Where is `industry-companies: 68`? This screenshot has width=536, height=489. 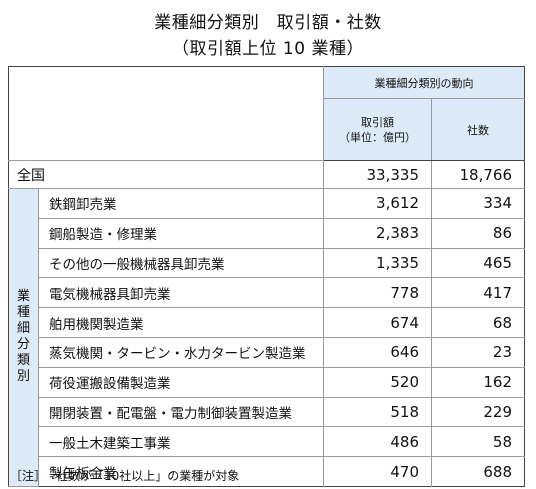
industry-companies: 68 is located at coordinates (478, 322).